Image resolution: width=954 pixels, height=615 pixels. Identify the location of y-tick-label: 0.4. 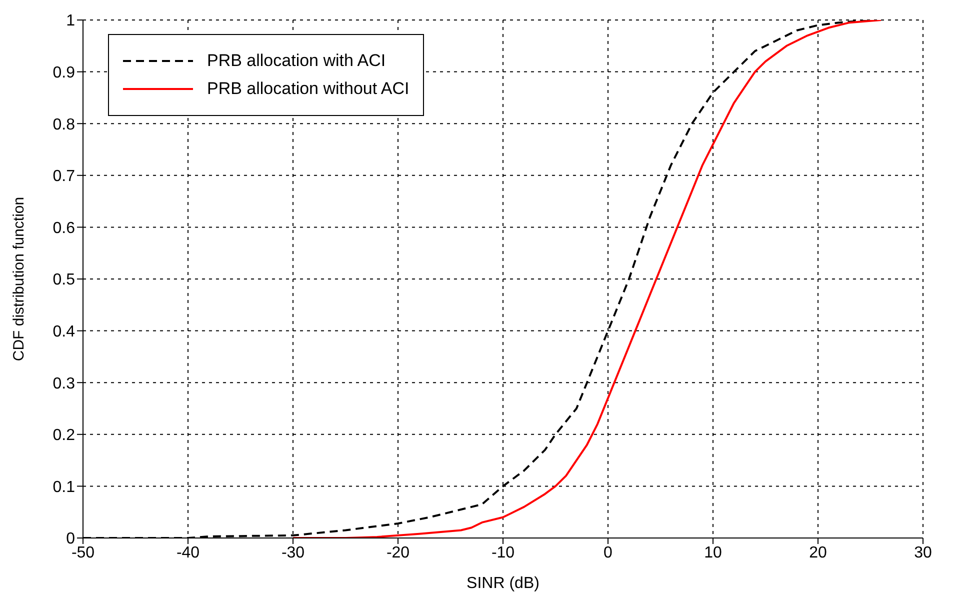
(64, 331).